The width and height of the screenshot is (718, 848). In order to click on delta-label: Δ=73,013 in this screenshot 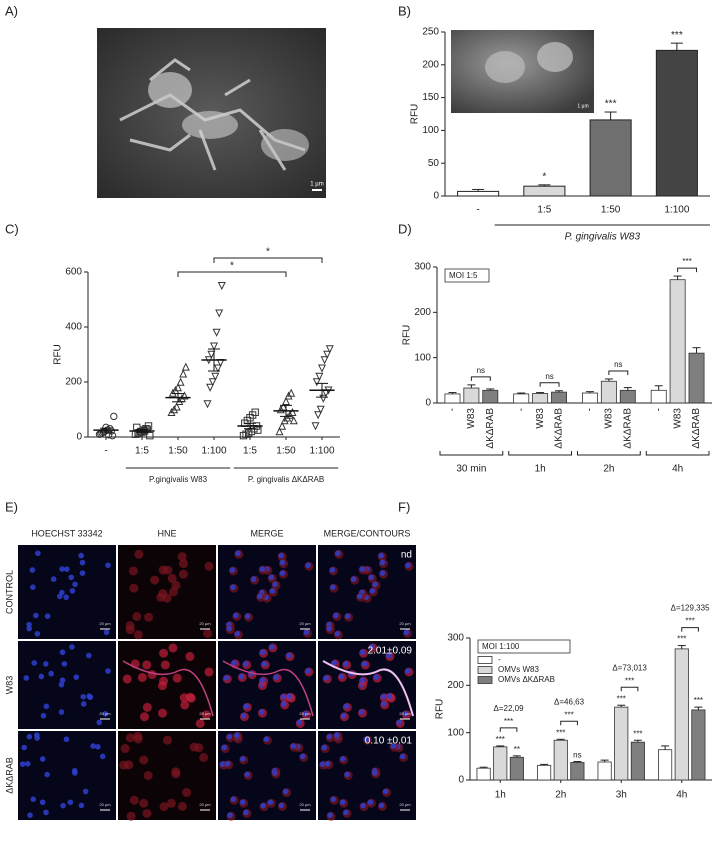, I will do `click(629, 667)`.